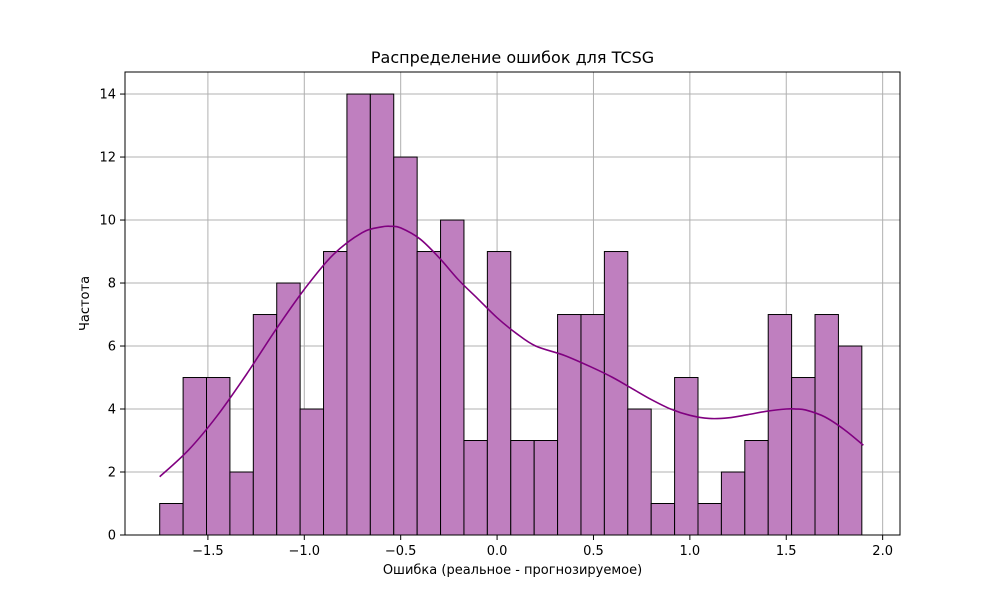 The width and height of the screenshot is (1000, 600). I want to click on y-tick-label: 14, so click(107, 95).